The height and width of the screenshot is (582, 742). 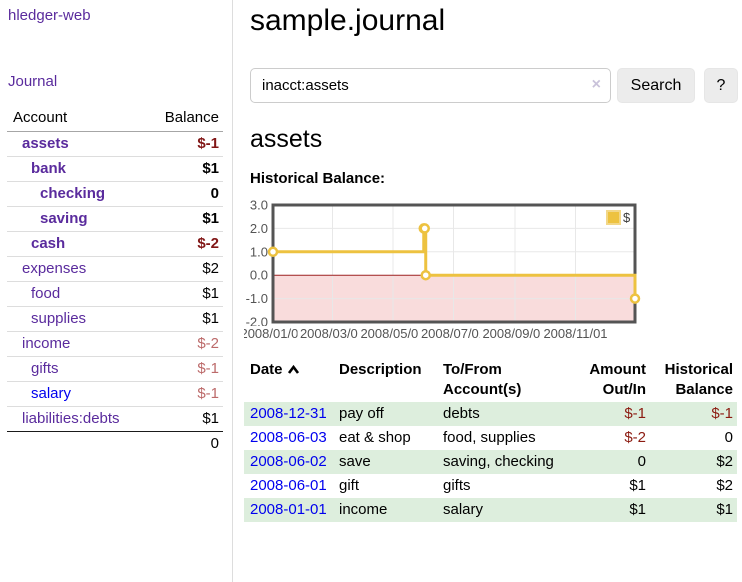 I want to click on svg-text: -1.0, so click(x=257, y=298).